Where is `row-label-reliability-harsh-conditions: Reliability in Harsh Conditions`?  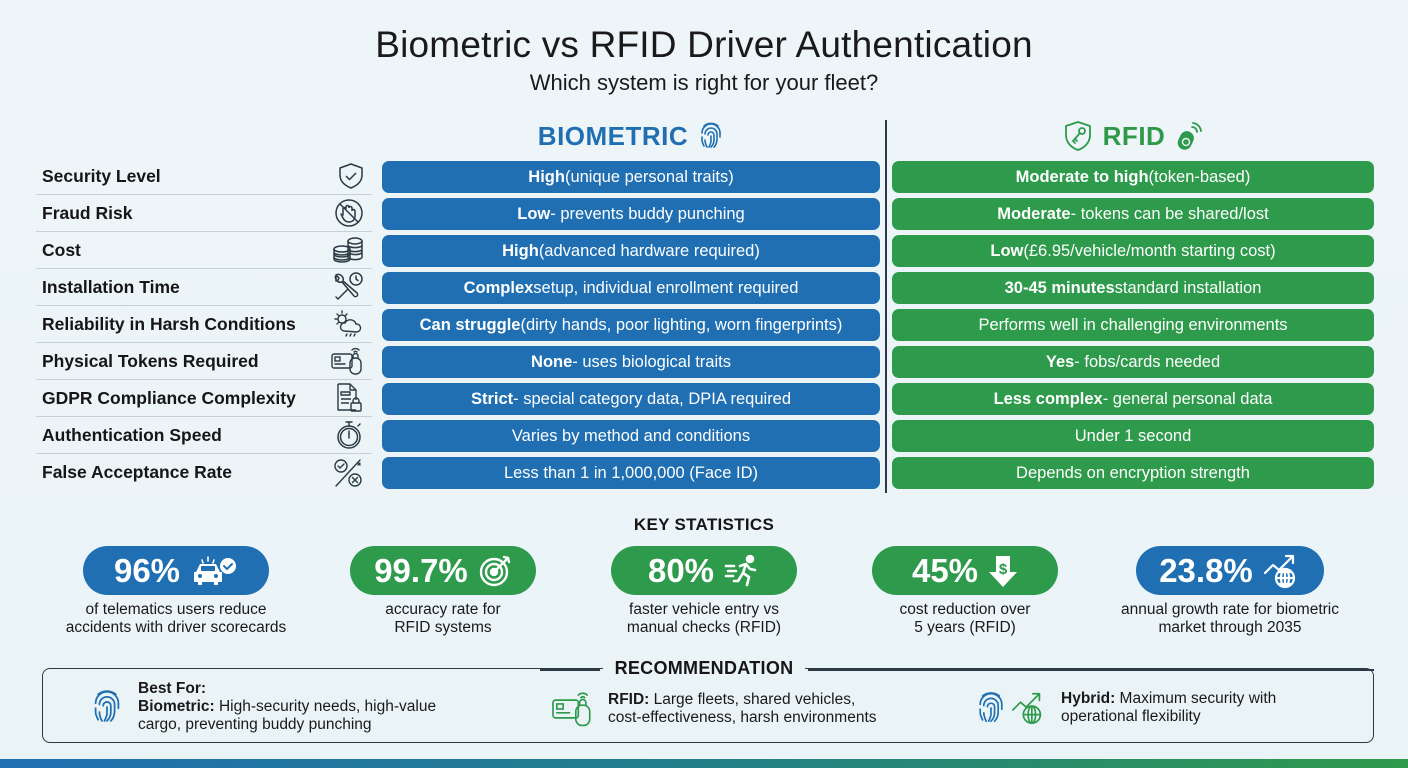
row-label-reliability-harsh-conditions: Reliability in Harsh Conditions is located at coordinates (204, 324).